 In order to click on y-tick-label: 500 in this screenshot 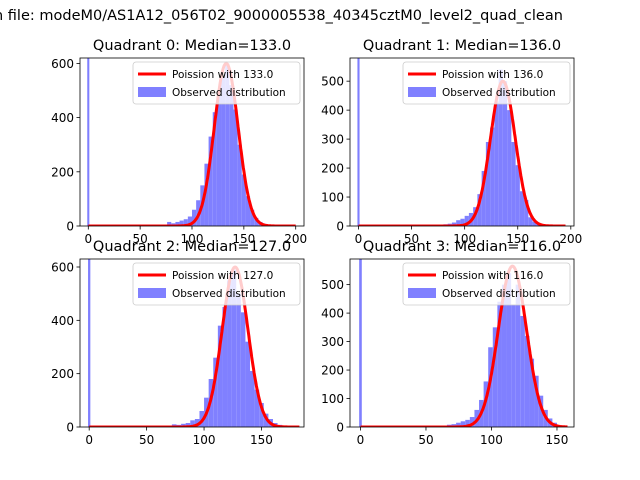, I will do `click(332, 82)`.